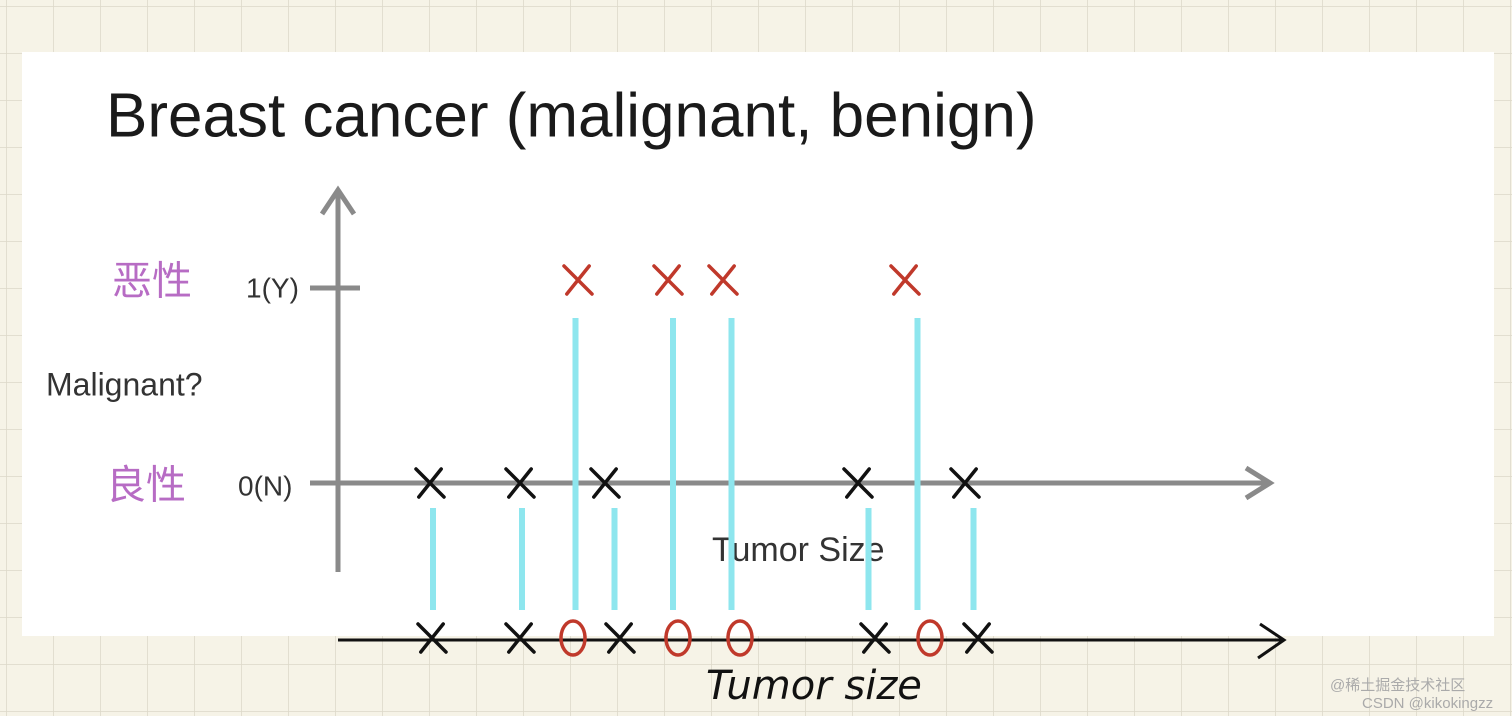 The width and height of the screenshot is (1512, 716). Describe the element at coordinates (146, 486) in the screenshot. I see `benign-cn: 良性` at that location.